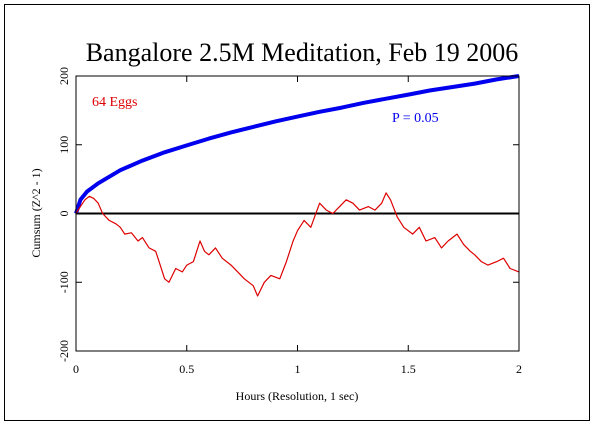 The image size is (596, 427). What do you see at coordinates (64, 351) in the screenshot?
I see `y-tick-label: -200` at bounding box center [64, 351].